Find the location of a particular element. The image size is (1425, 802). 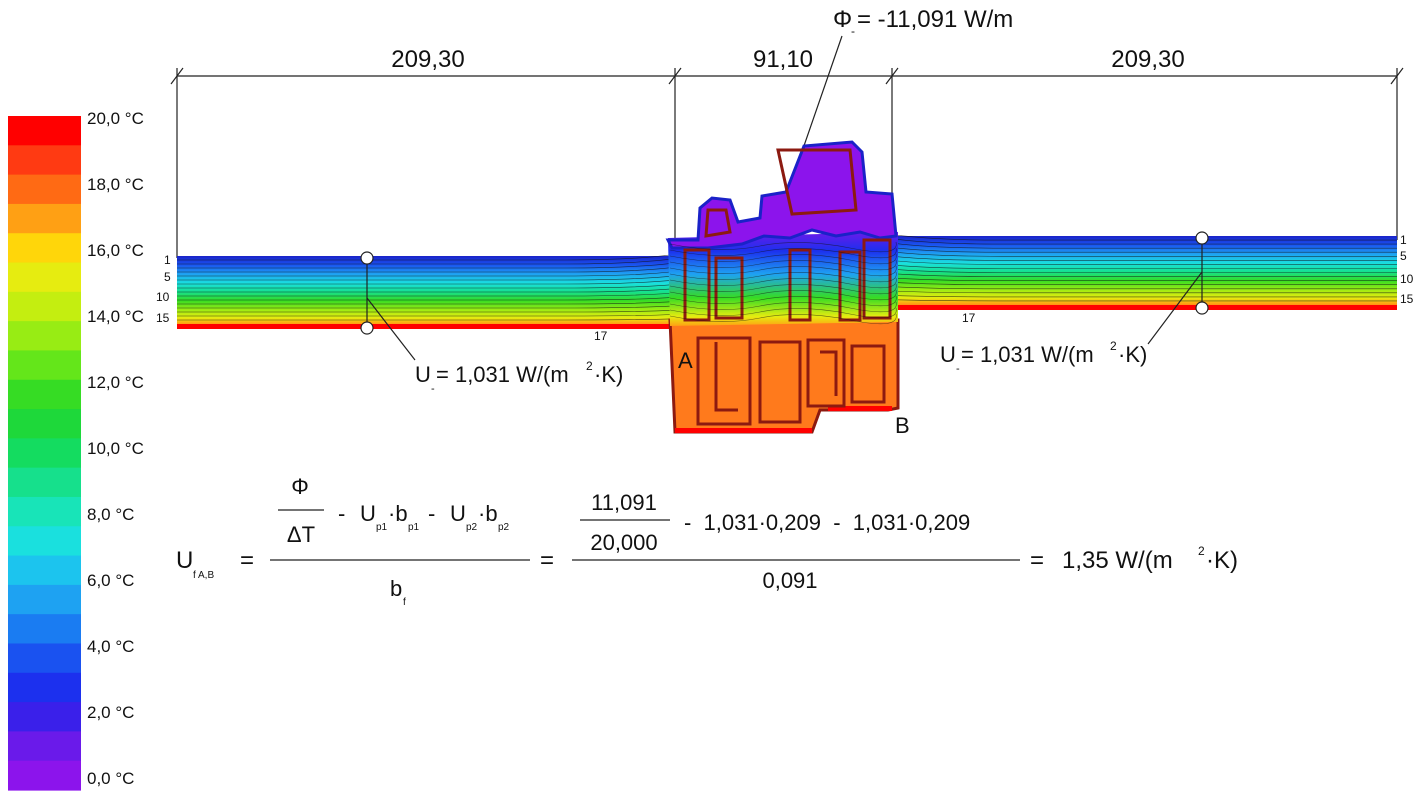

legend-label: 12,0 °C is located at coordinates (115, 382).